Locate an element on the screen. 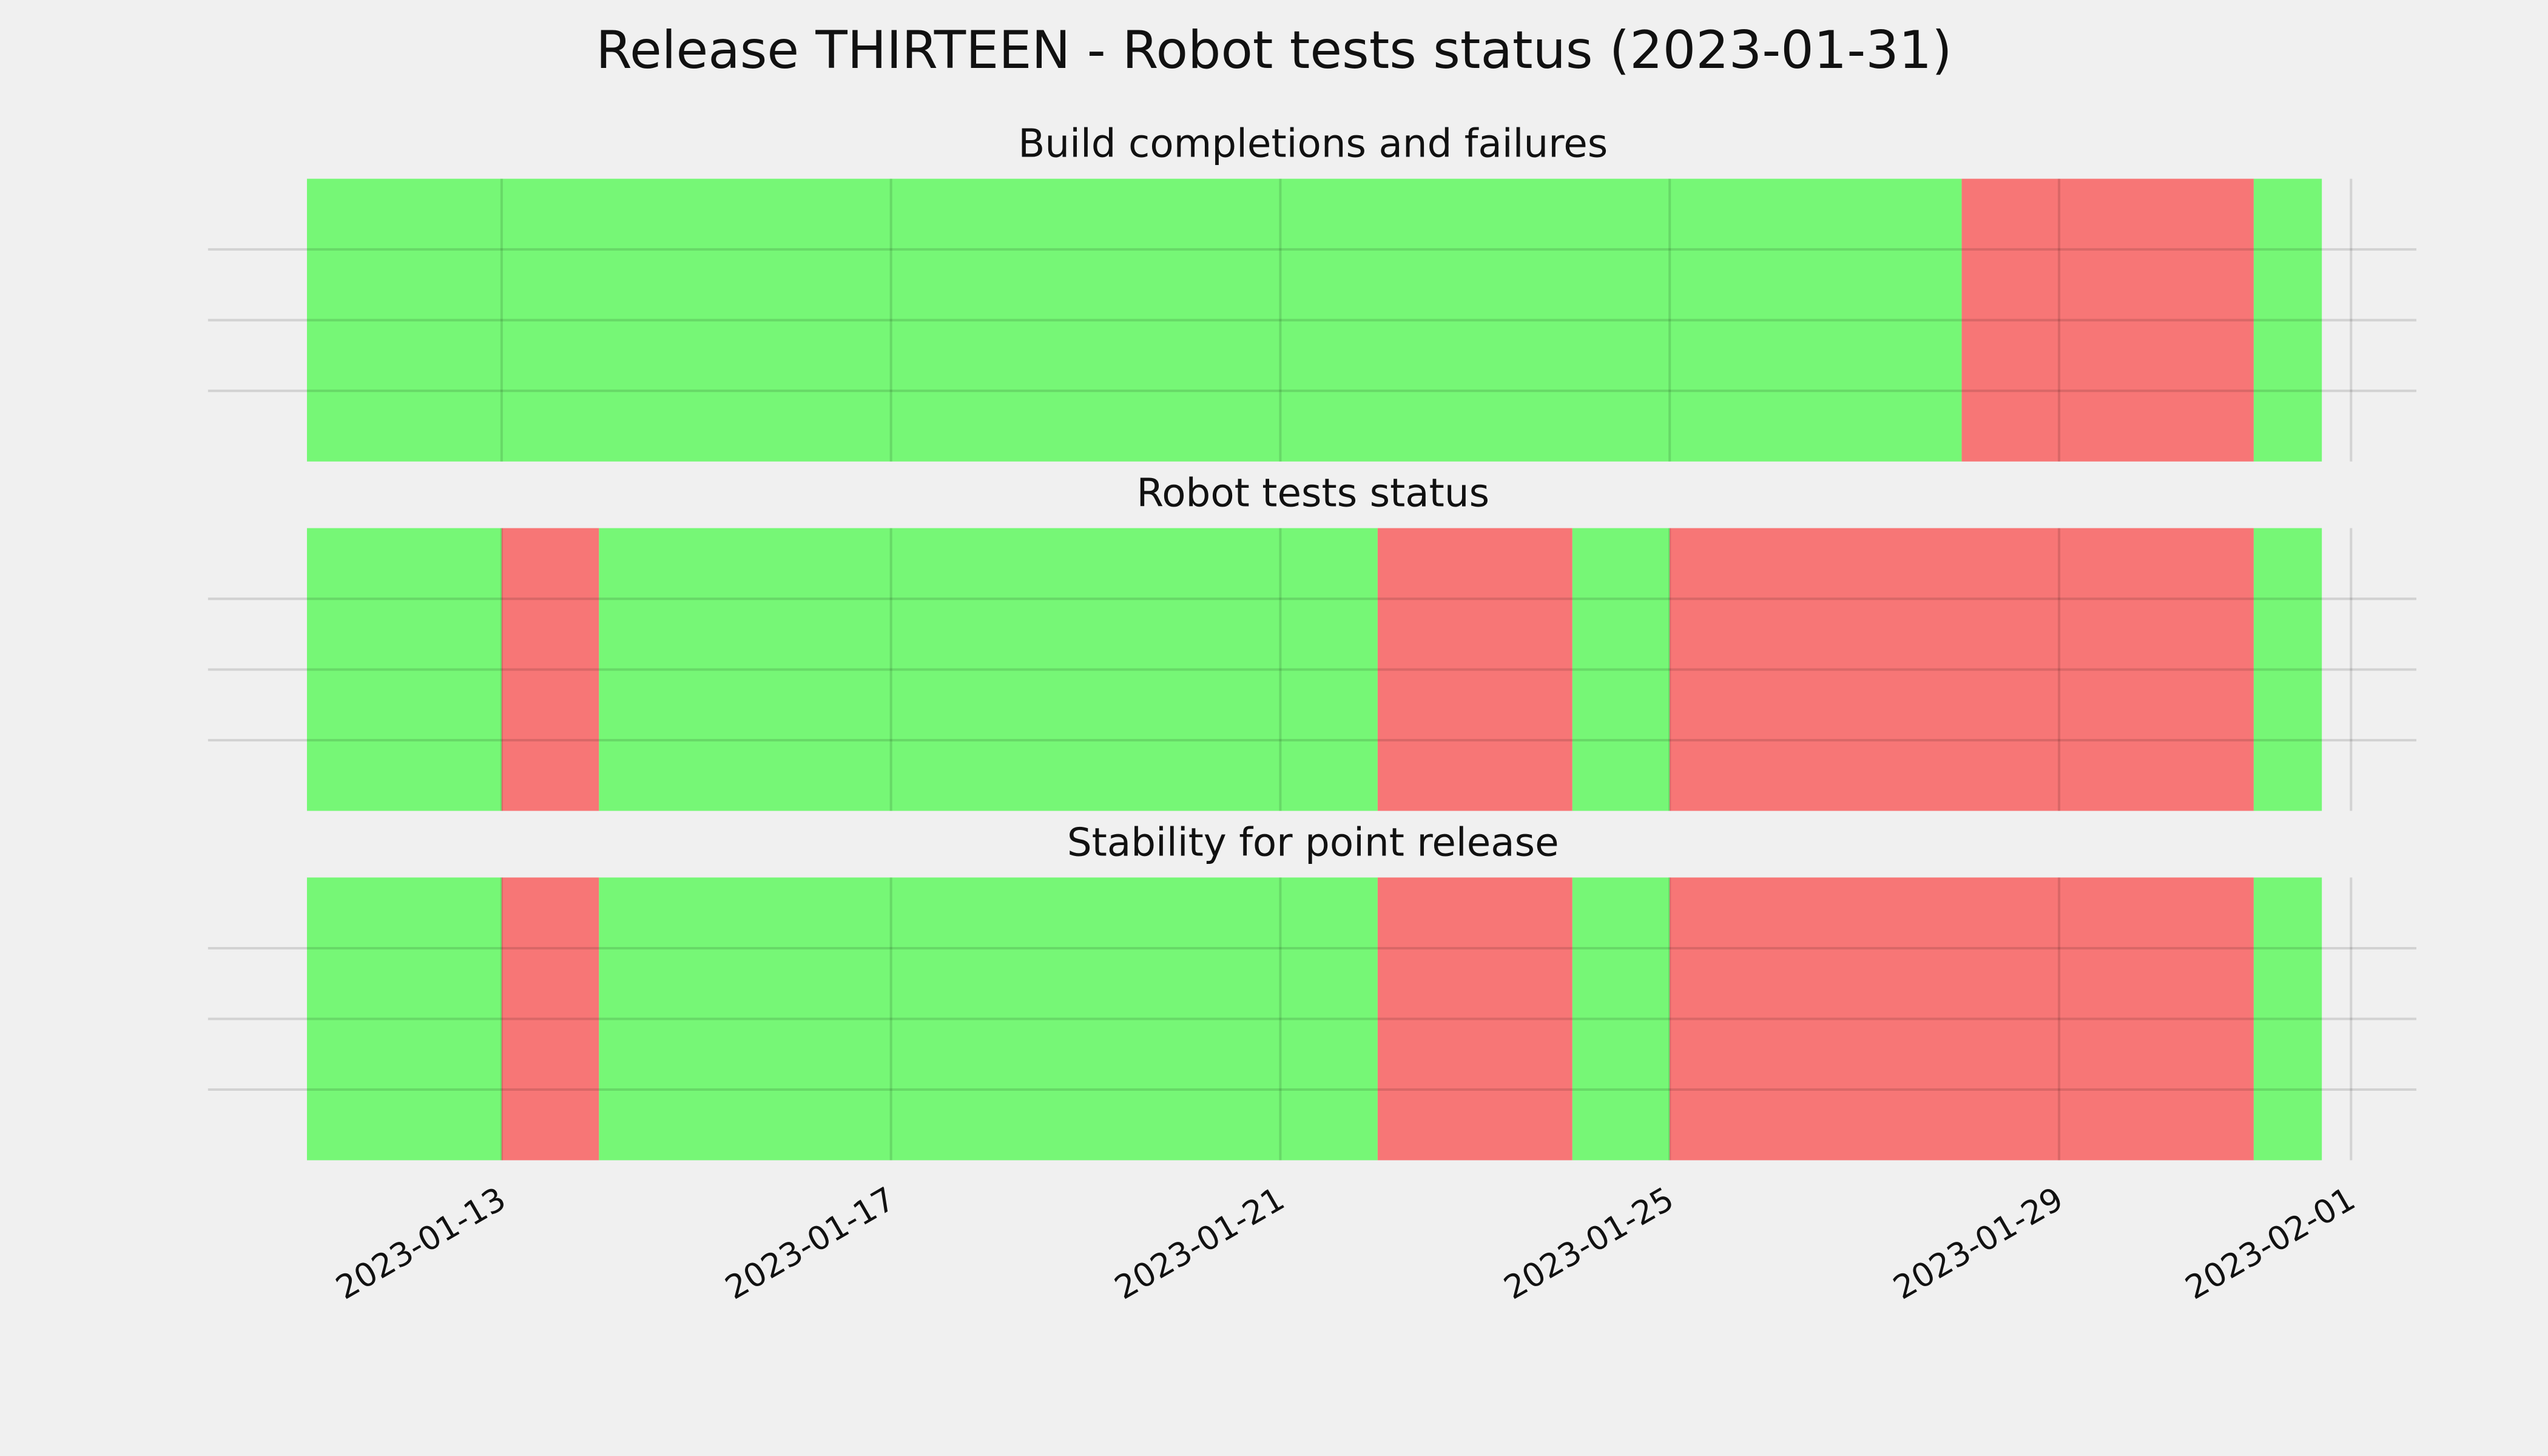 The image size is (2548, 1456). panel-title: Robot tests status is located at coordinates (1312, 493).